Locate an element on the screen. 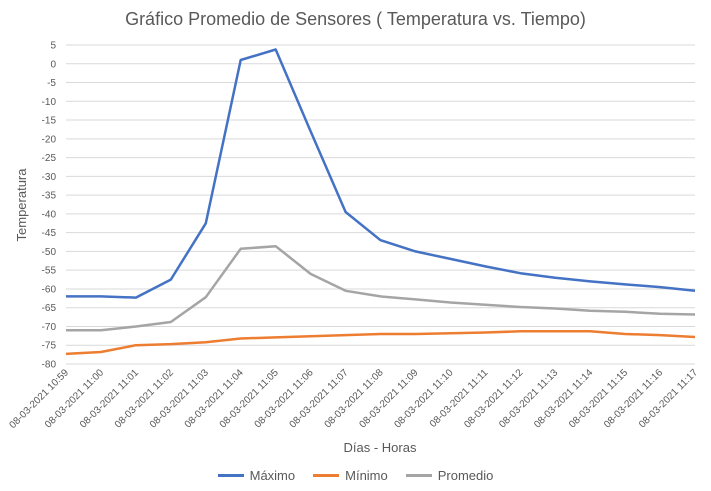  legend-item: Promedio is located at coordinates (449, 475).